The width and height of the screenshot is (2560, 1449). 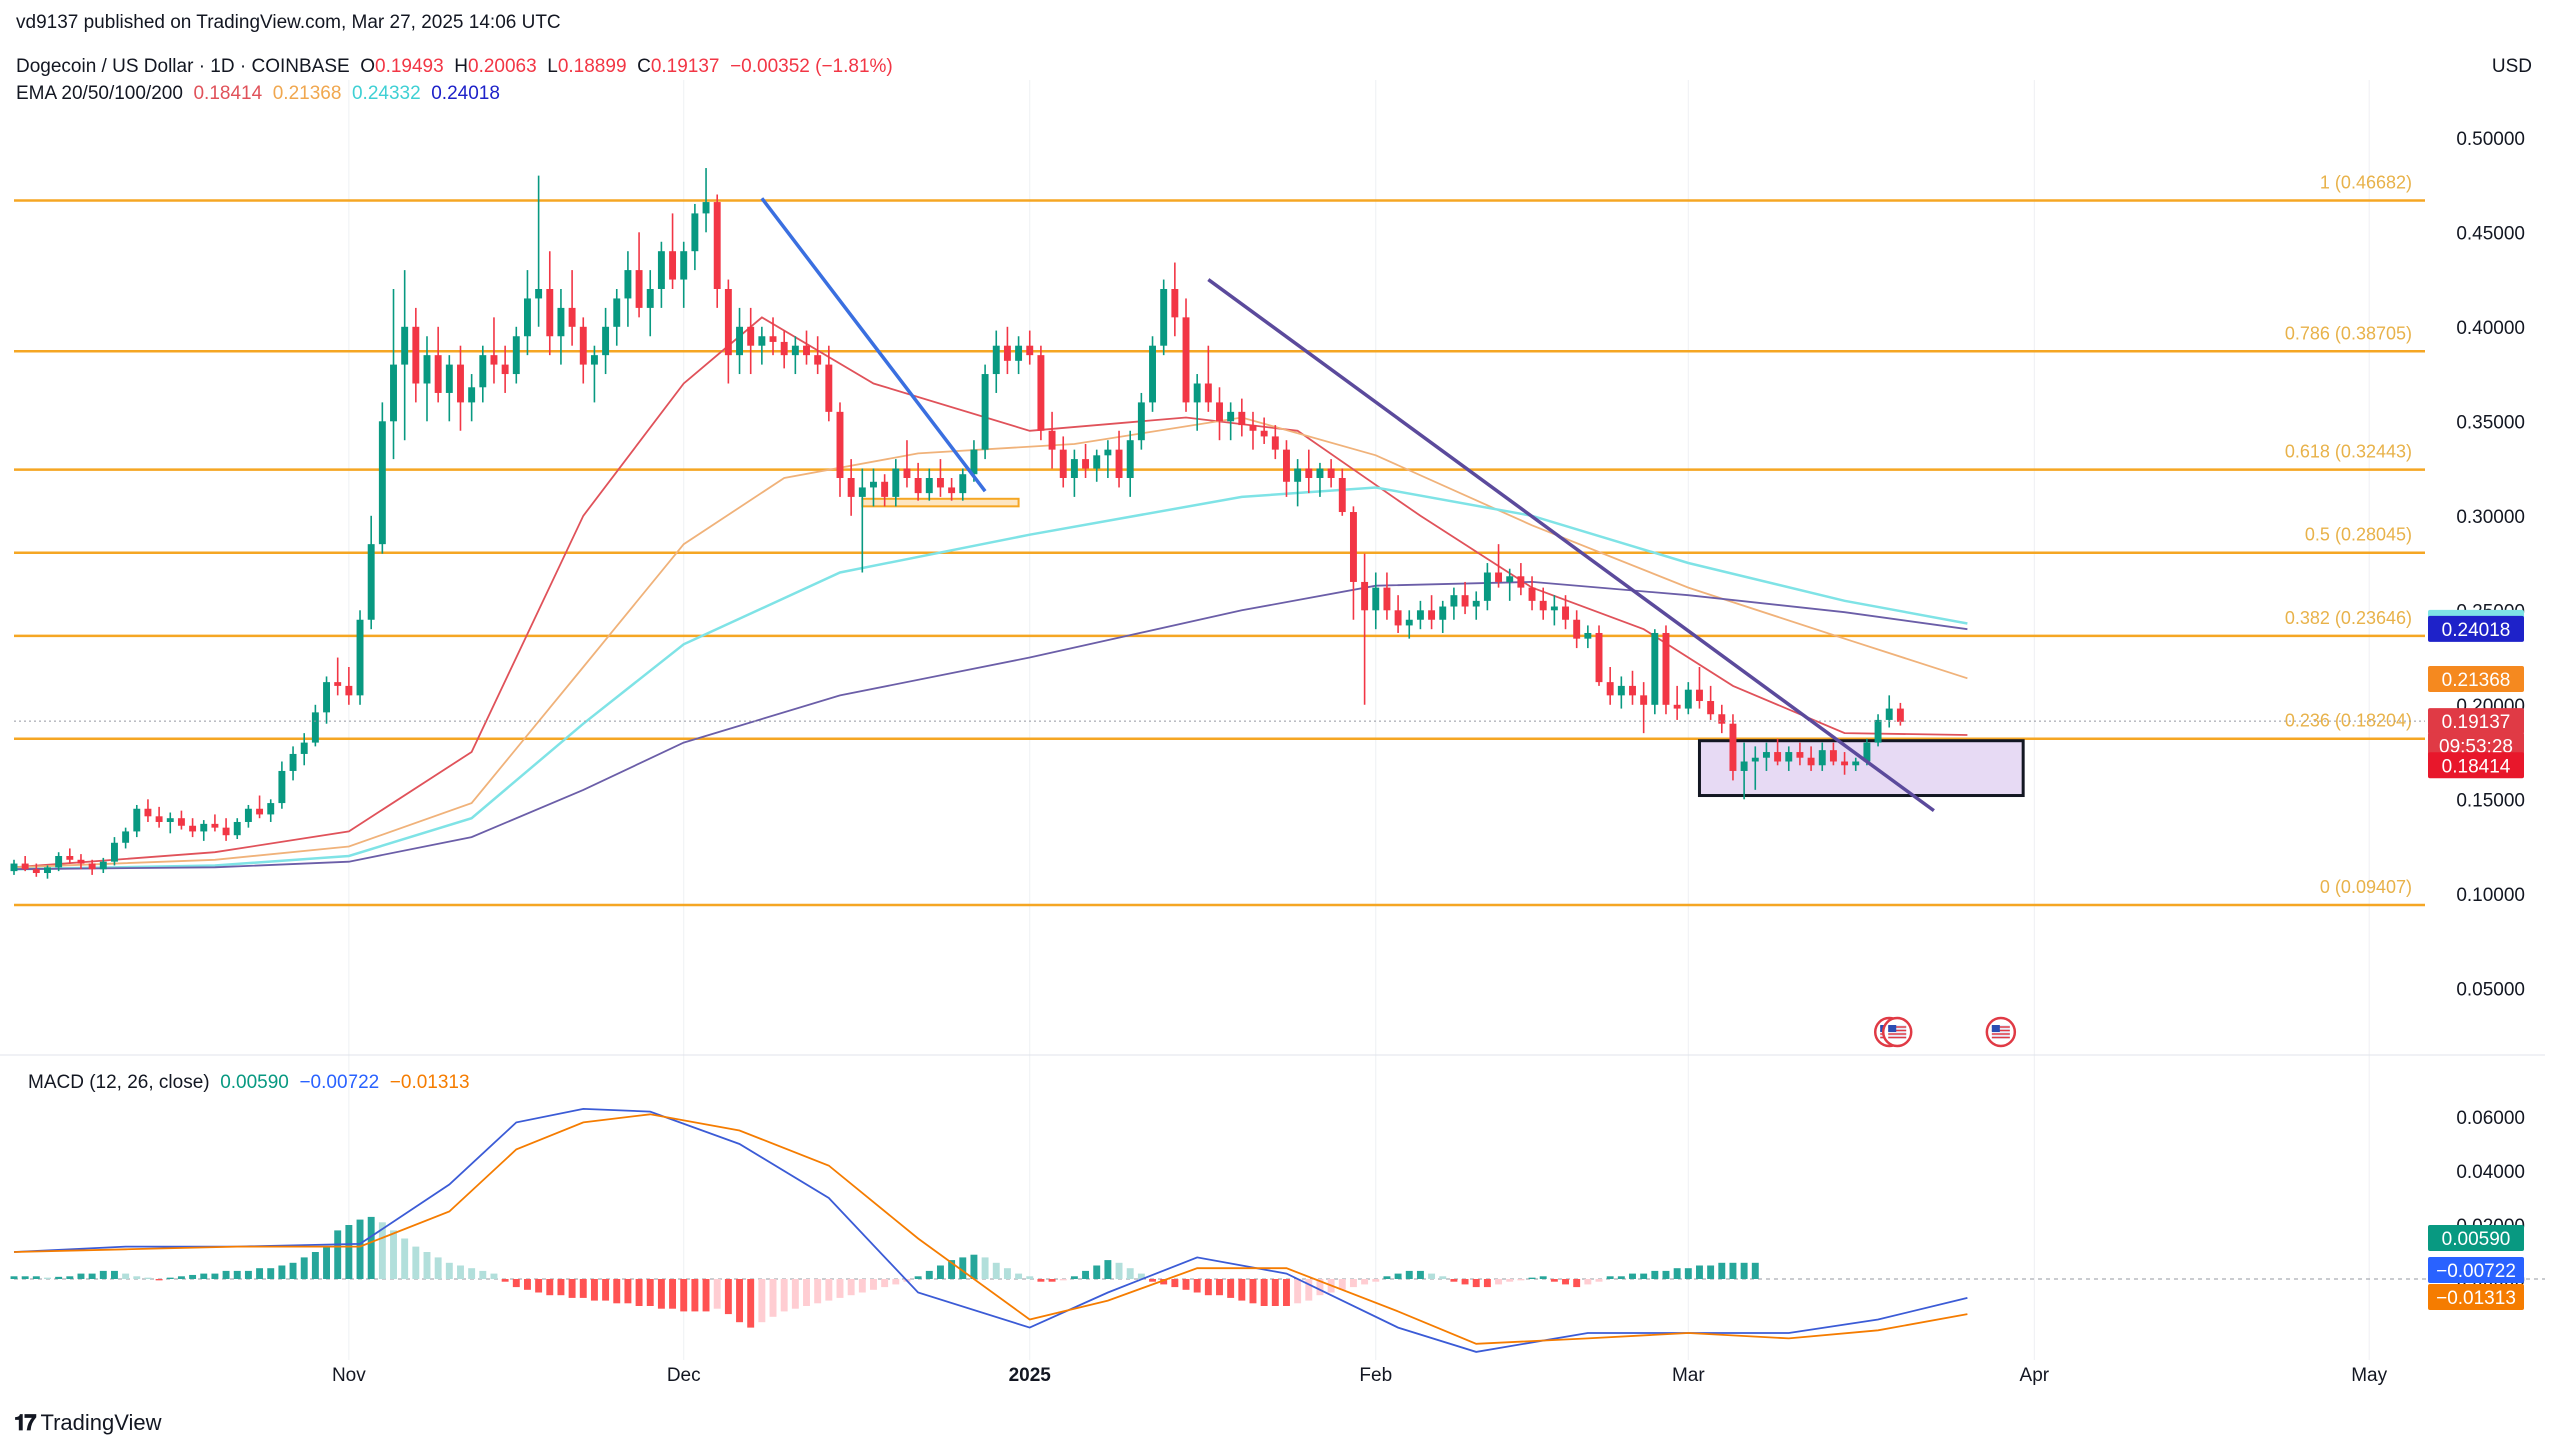 What do you see at coordinates (1945, 1032) in the screenshot?
I see `events` at bounding box center [1945, 1032].